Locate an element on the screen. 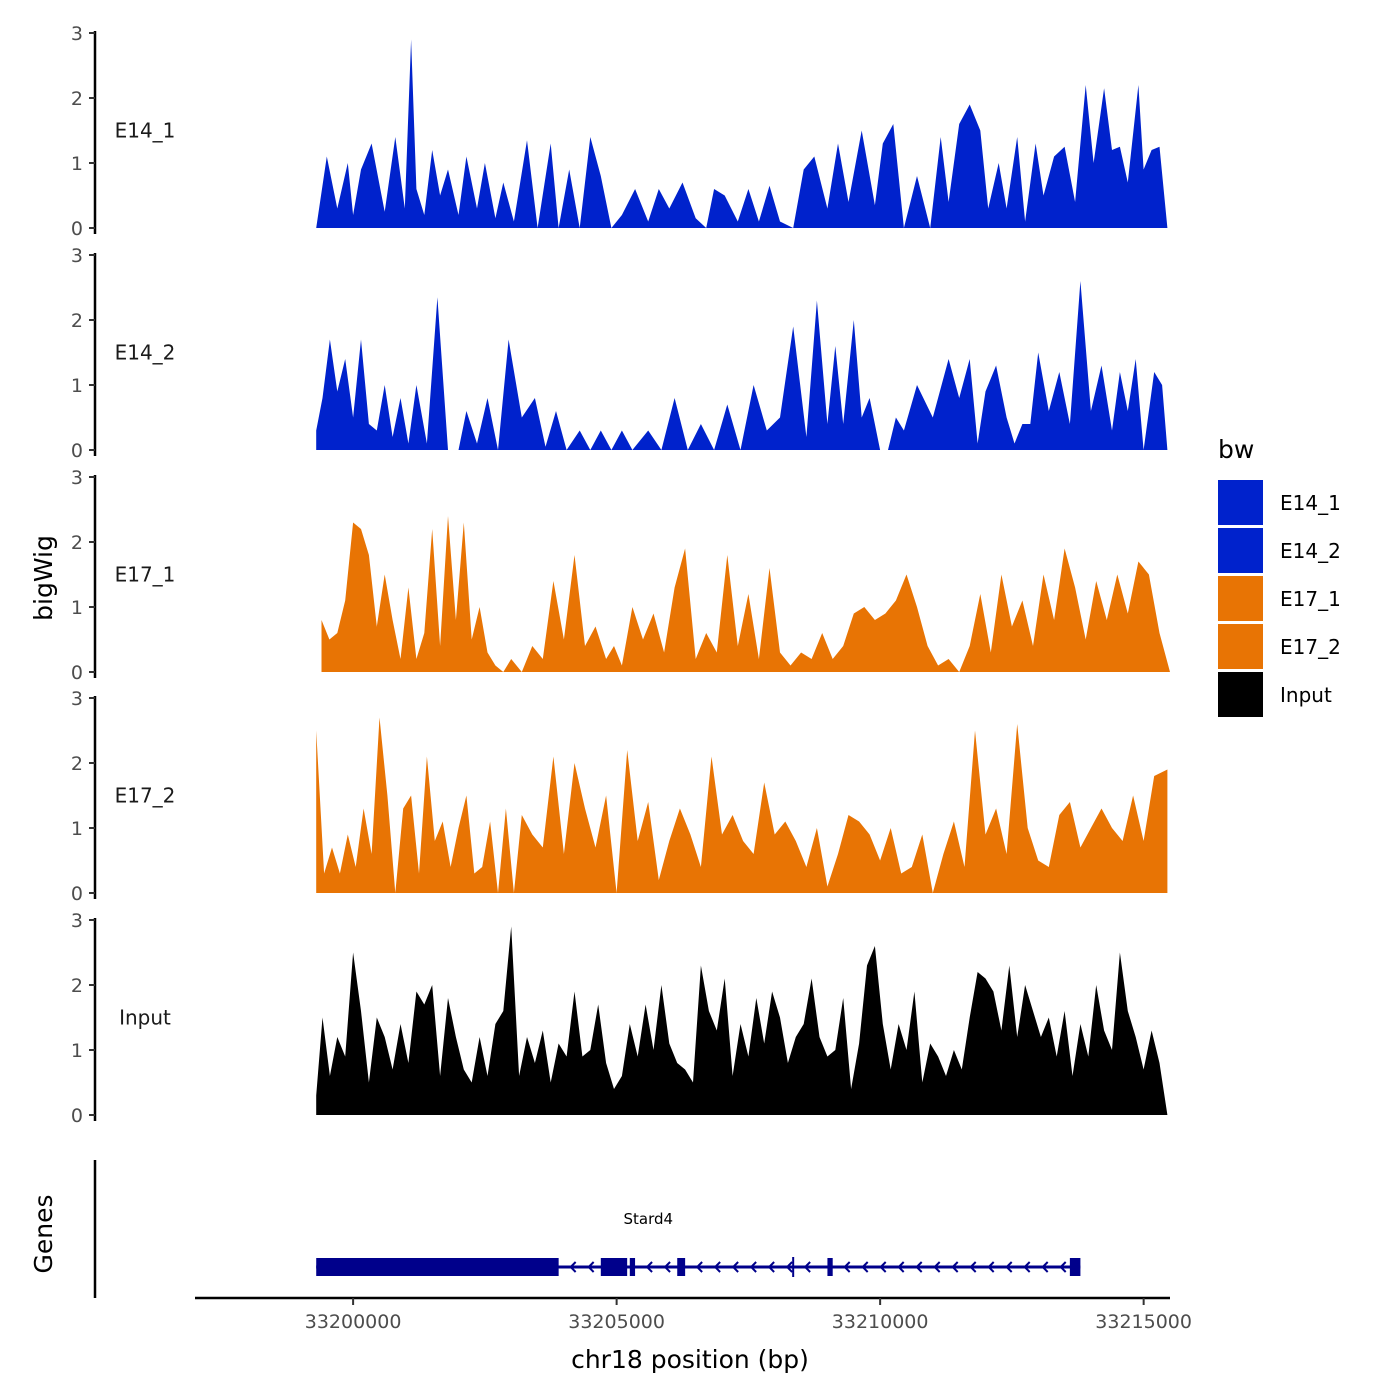 Image resolution: width=1400 pixels, height=1400 pixels. x-tick-label: 33200000 is located at coordinates (353, 1322).